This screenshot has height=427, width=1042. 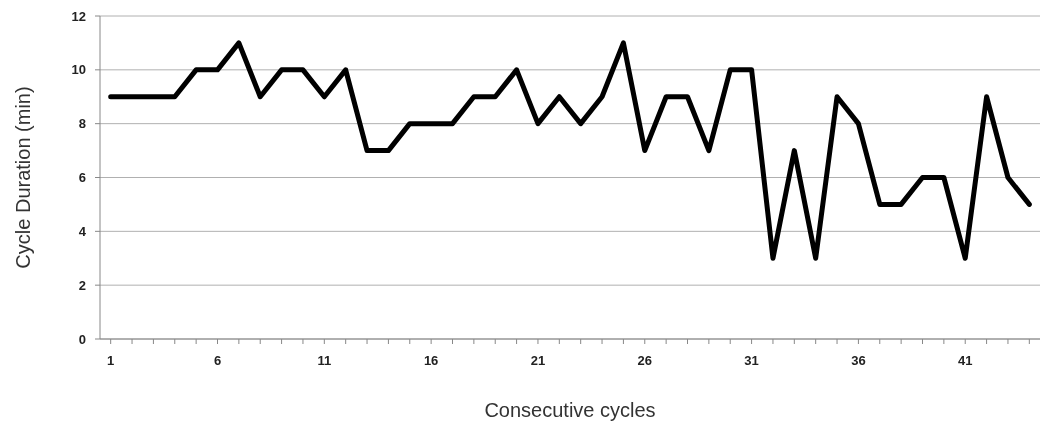 I want to click on y-tick-label: 12, so click(x=78, y=16).